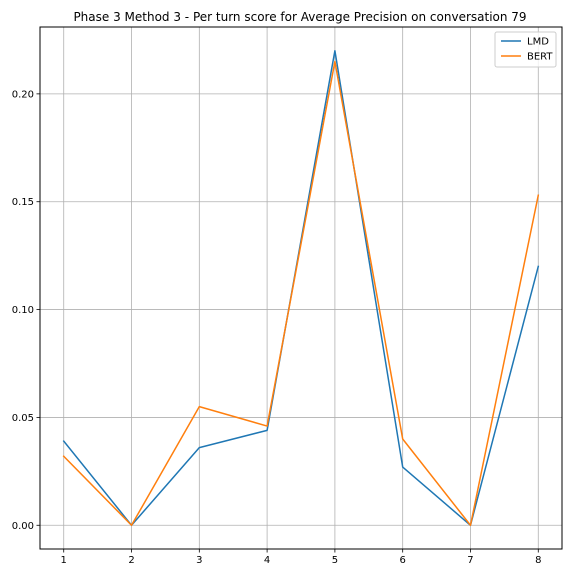 The image size is (576, 576). I want to click on x-tick-label: 4, so click(267, 560).